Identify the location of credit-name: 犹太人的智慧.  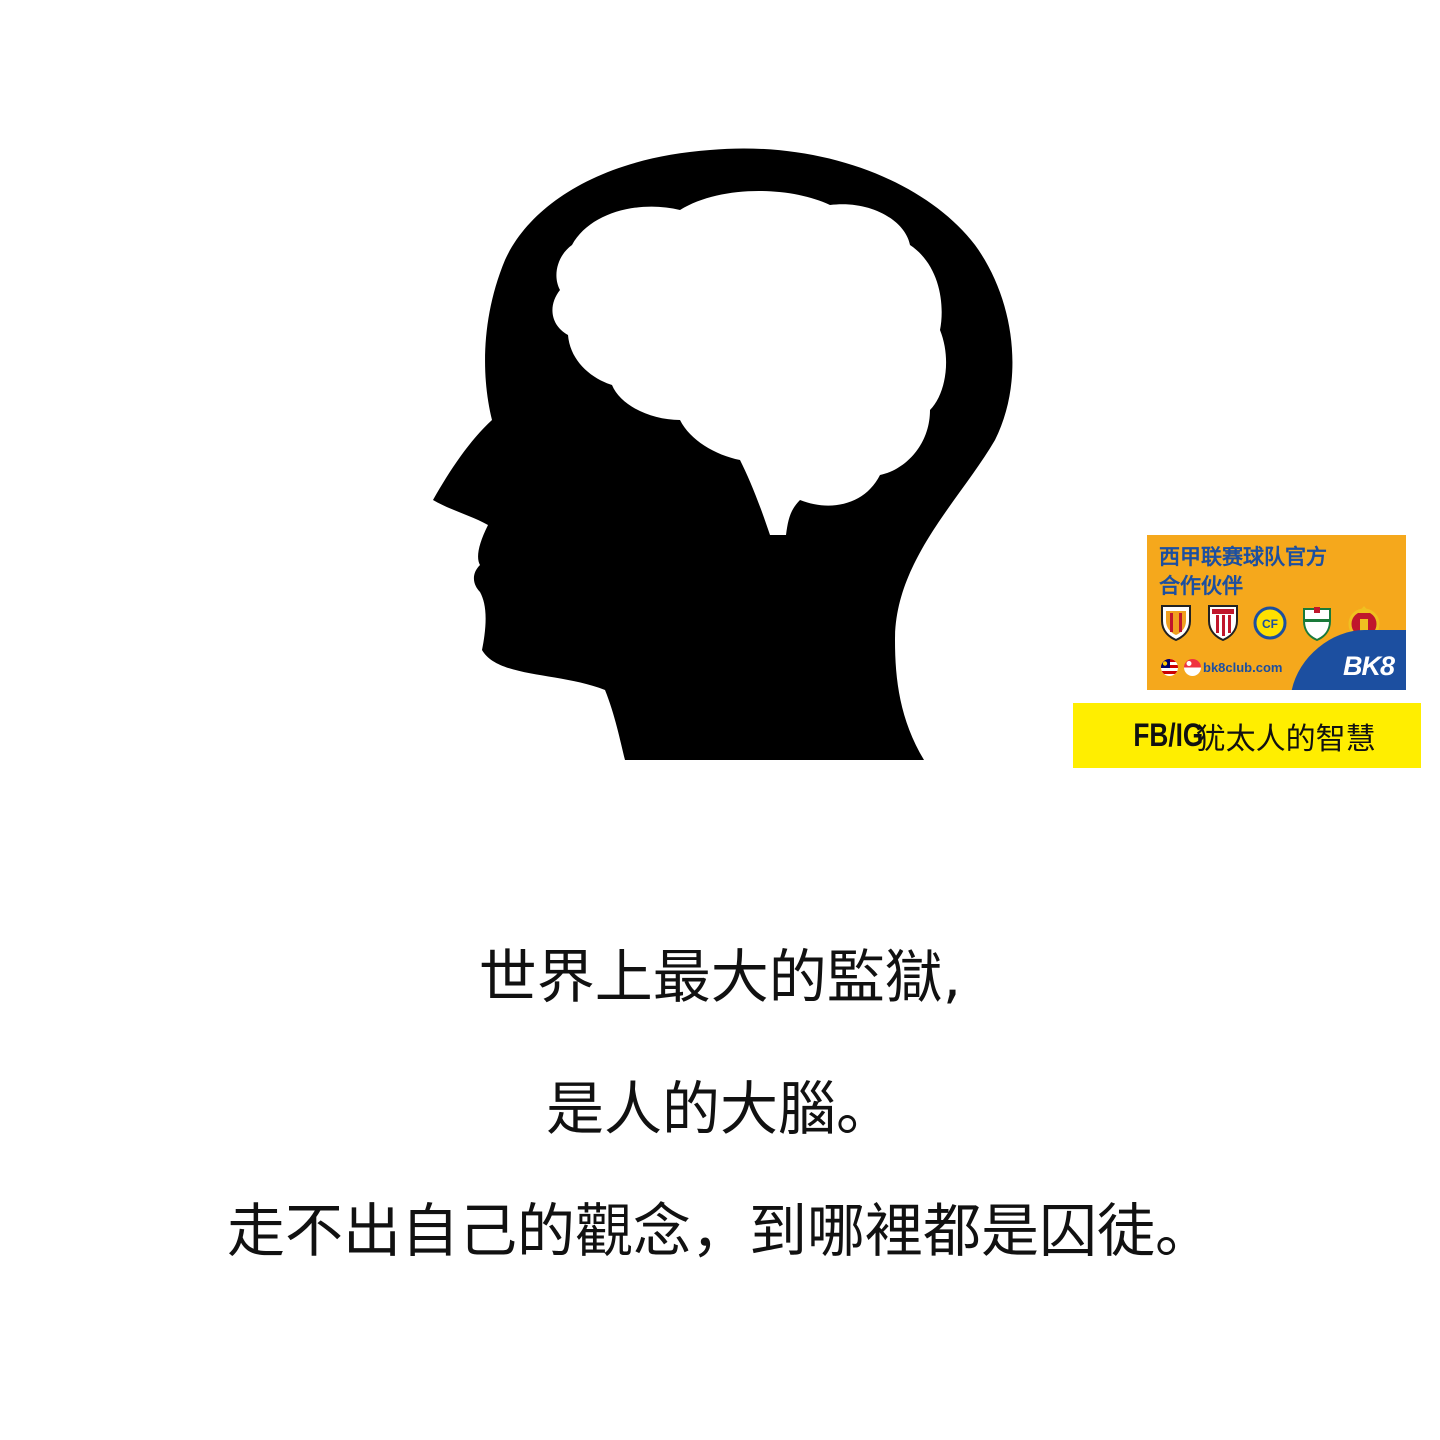
(1285, 739).